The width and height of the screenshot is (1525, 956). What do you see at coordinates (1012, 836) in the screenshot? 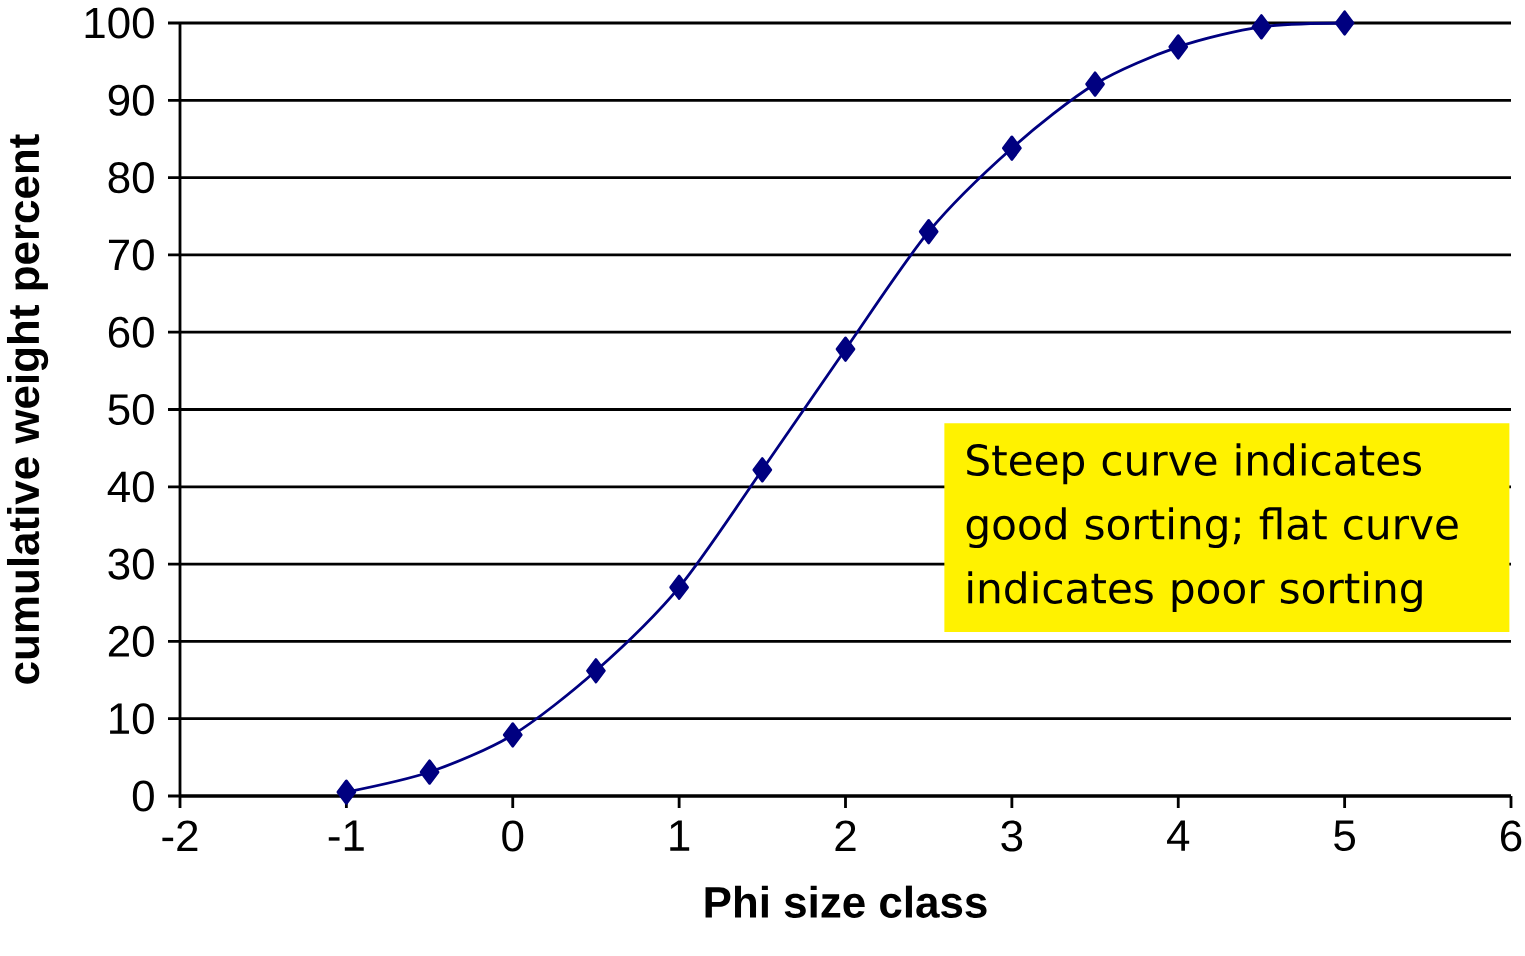
I see `x-tick-label: 3` at bounding box center [1012, 836].